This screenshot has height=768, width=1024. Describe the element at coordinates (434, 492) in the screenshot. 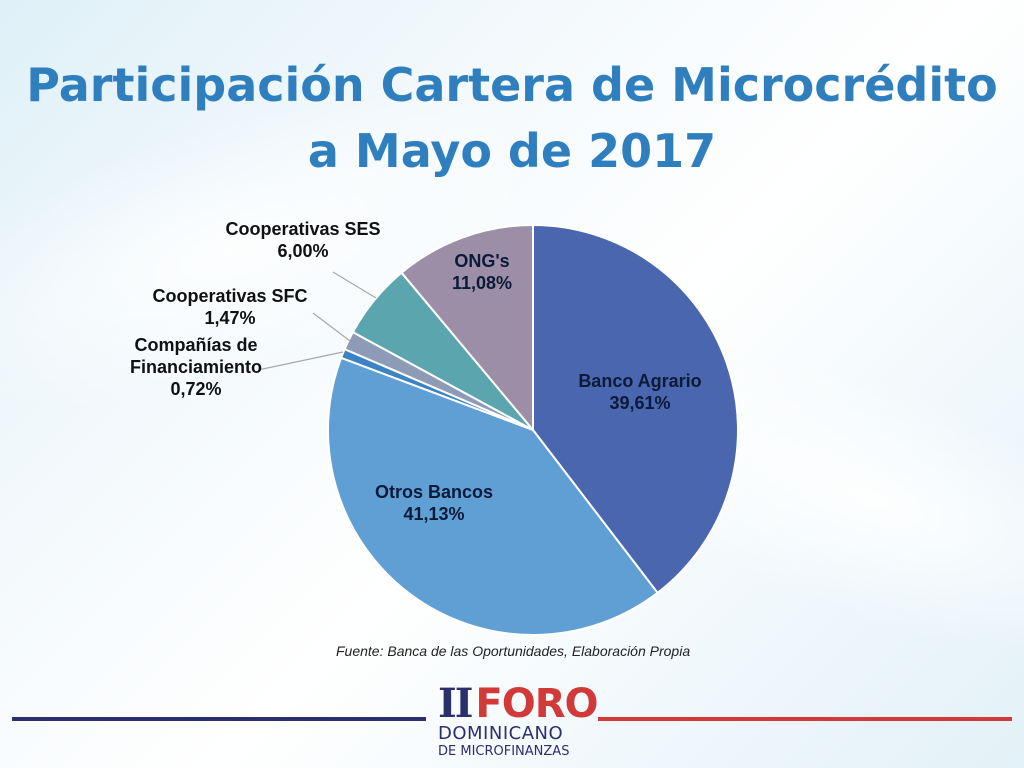

I see `slice-category-label: Otros Bancos` at that location.